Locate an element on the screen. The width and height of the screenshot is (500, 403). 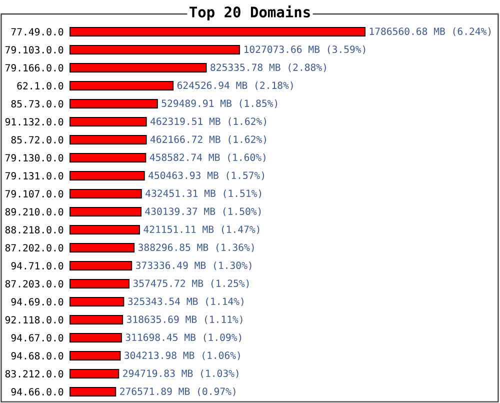
data-label: 458582.74 MB (1.60%) is located at coordinates (208, 157).